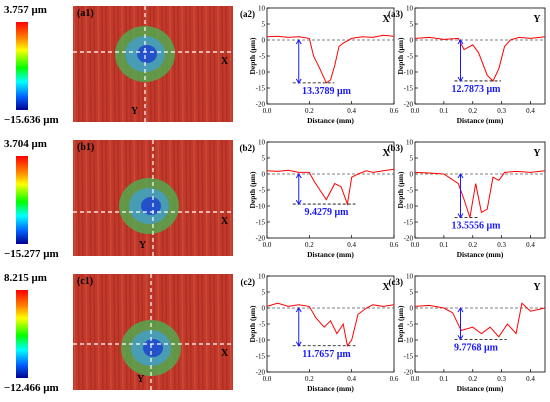 Image resolution: width=550 pixels, height=402 pixels. What do you see at coordinates (85, 13) in the screenshot?
I see `map-panel-label: (a1)` at bounding box center [85, 13].